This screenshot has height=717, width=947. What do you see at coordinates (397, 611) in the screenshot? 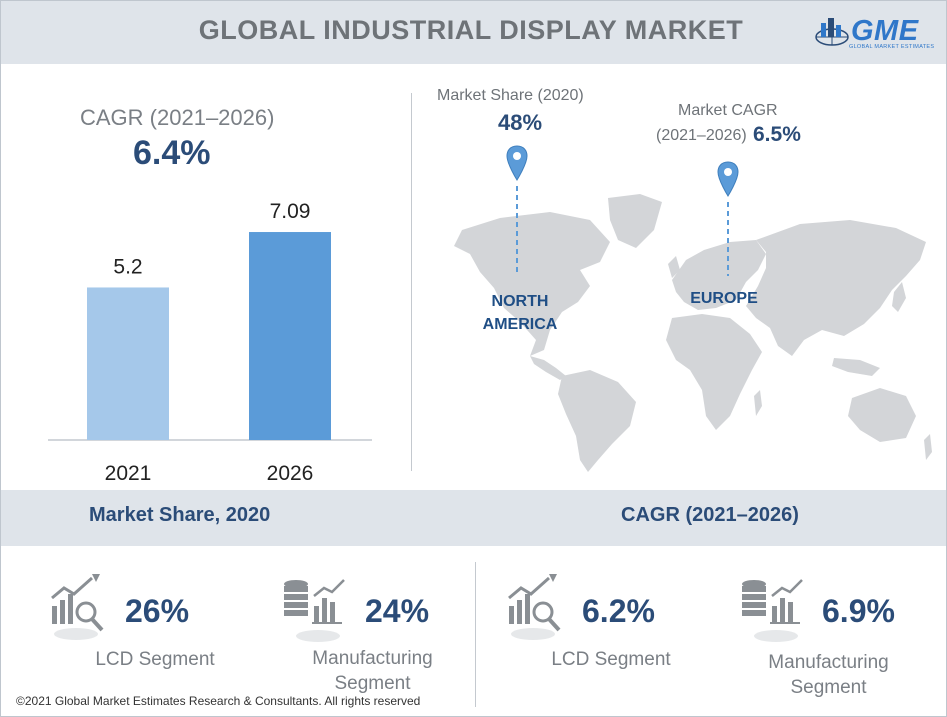
I see `share-mfg-value: 24%` at bounding box center [397, 611].